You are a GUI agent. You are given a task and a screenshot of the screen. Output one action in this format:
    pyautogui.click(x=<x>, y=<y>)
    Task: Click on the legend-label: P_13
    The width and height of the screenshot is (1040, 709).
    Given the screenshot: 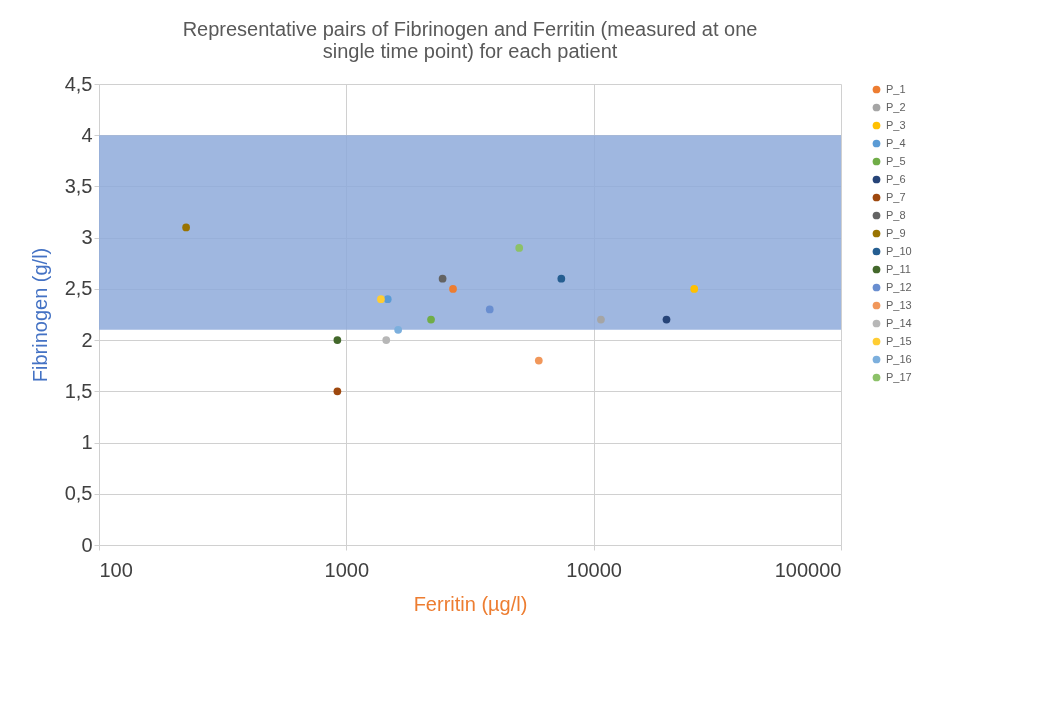 What is the action you would take?
    pyautogui.click(x=899, y=304)
    